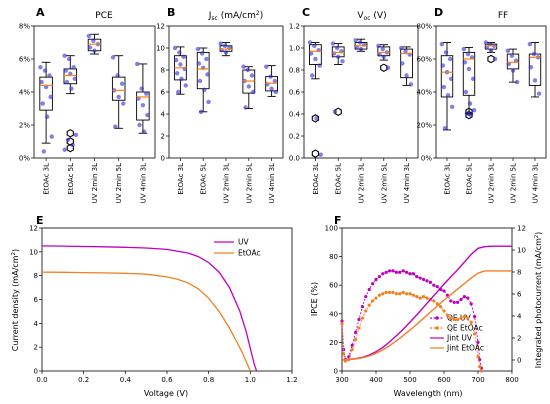  I want to click on x-tick-label: 700, so click(477, 380).